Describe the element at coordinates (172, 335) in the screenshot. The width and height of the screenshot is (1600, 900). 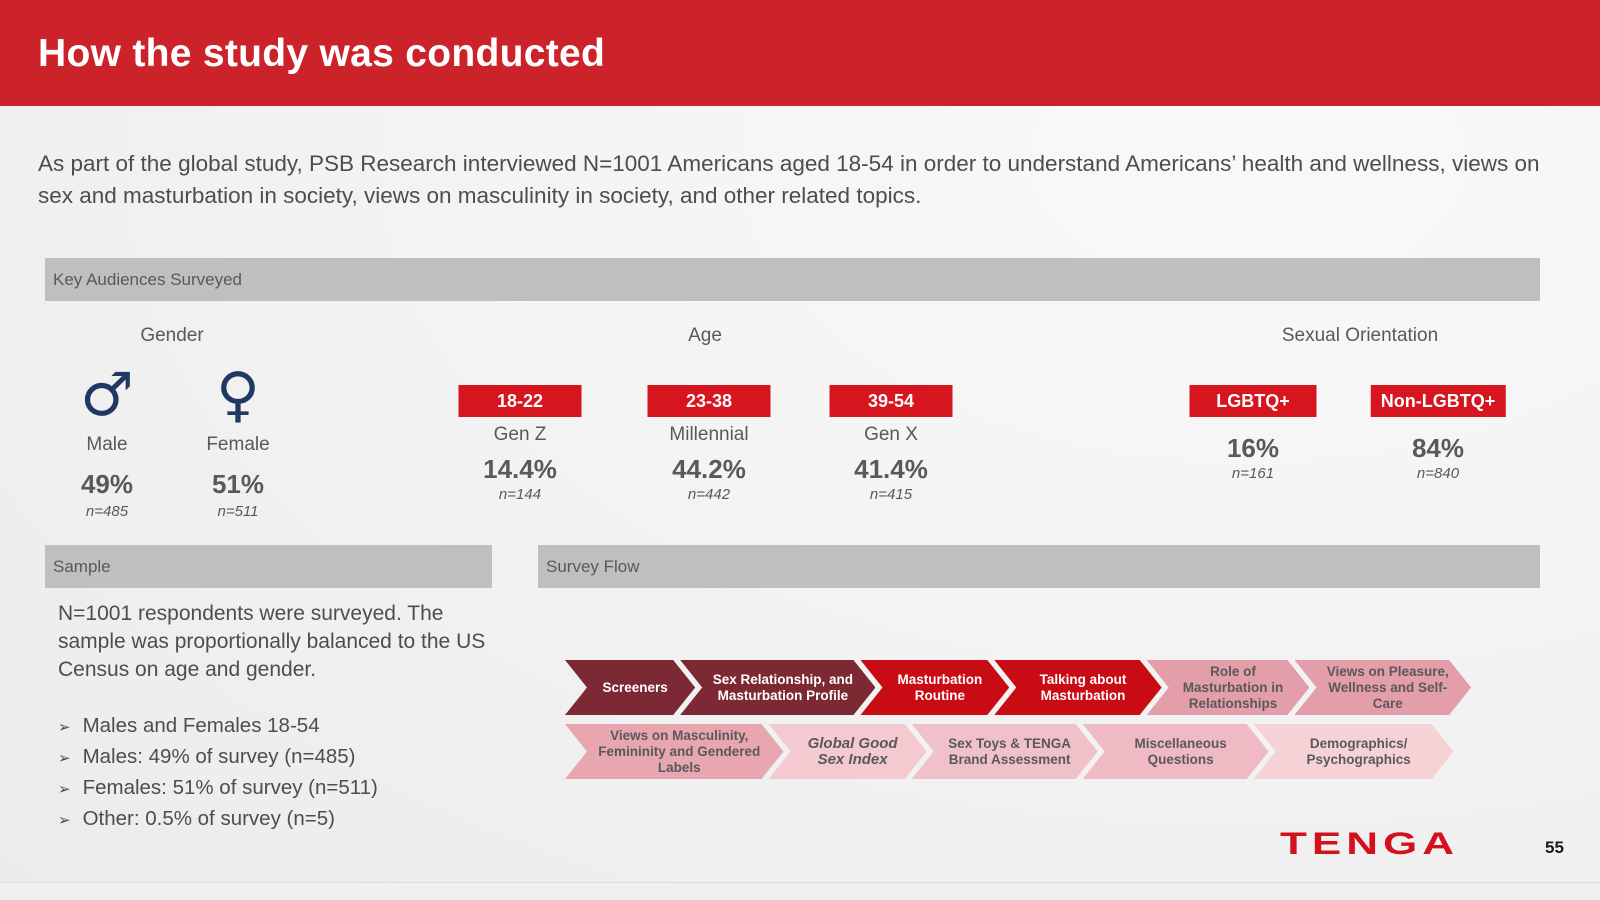
I see `gender-group-label: Gender` at that location.